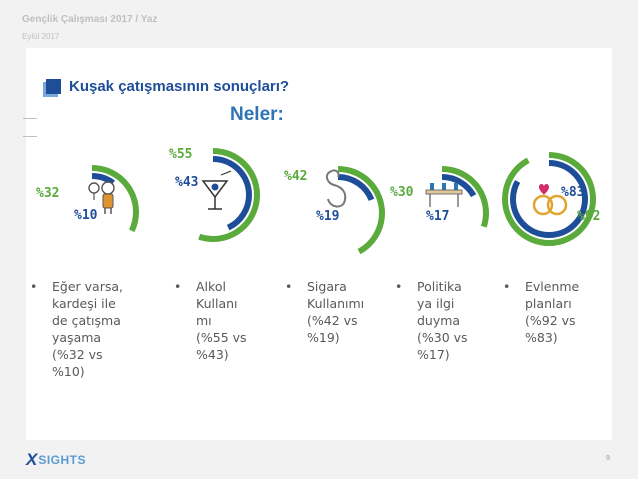  I want to click on inner-percent: %43, so click(187, 182).